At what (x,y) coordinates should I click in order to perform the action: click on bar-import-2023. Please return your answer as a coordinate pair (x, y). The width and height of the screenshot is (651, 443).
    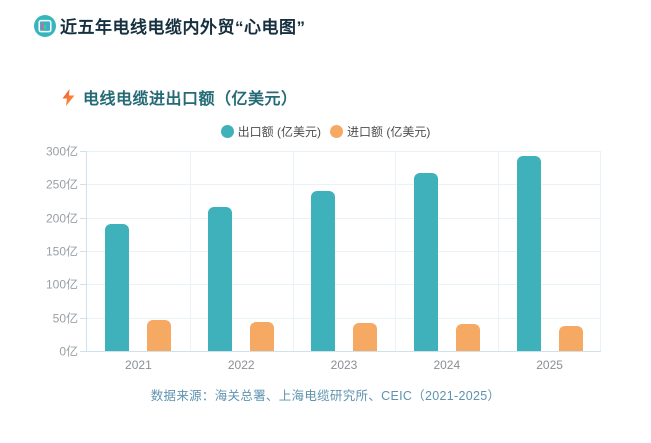
    Looking at the image, I should click on (365, 337).